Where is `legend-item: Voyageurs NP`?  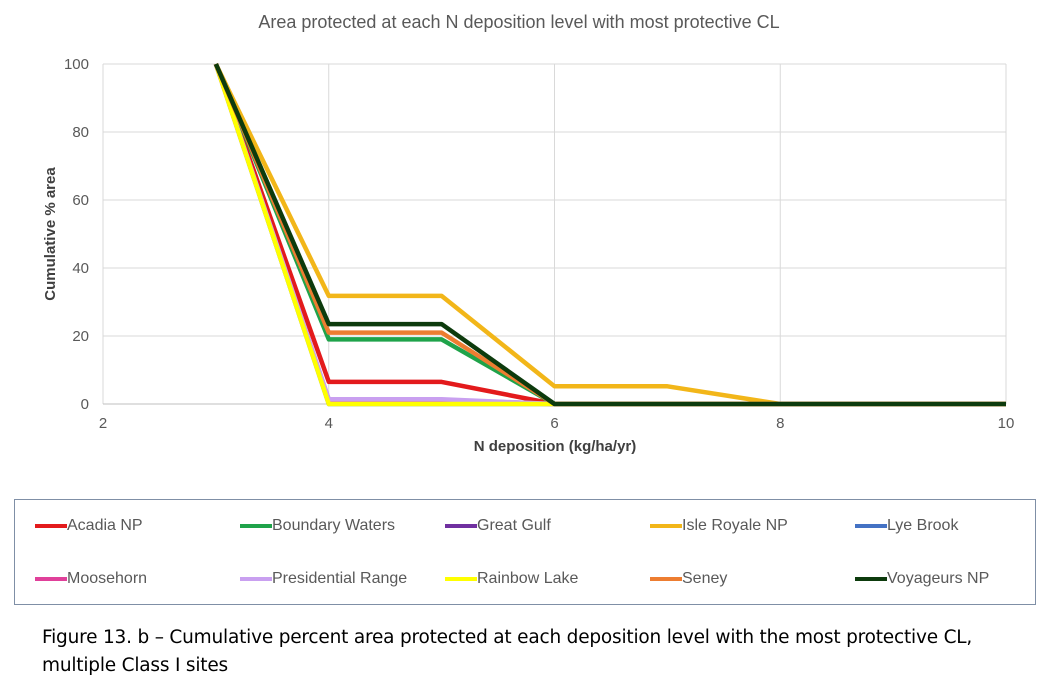
legend-item: Voyageurs NP is located at coordinates (922, 579).